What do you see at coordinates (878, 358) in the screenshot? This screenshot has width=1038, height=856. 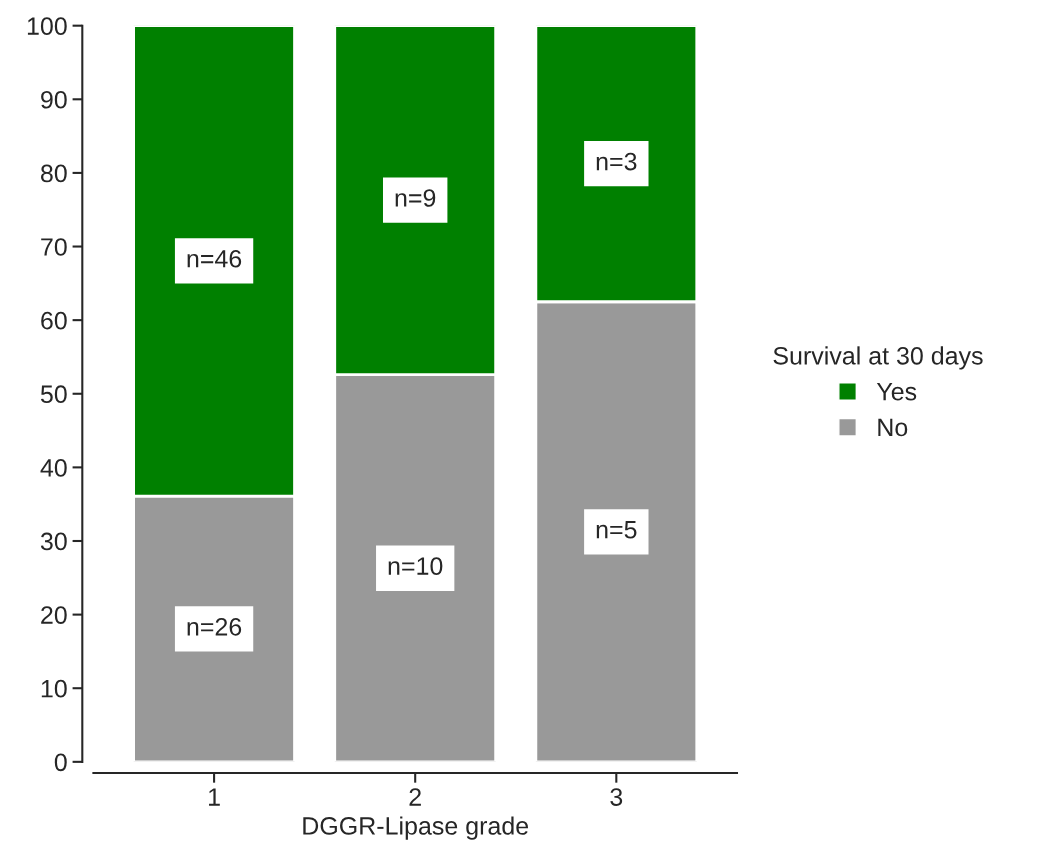 I see `legend-title: Survival at 30 days` at bounding box center [878, 358].